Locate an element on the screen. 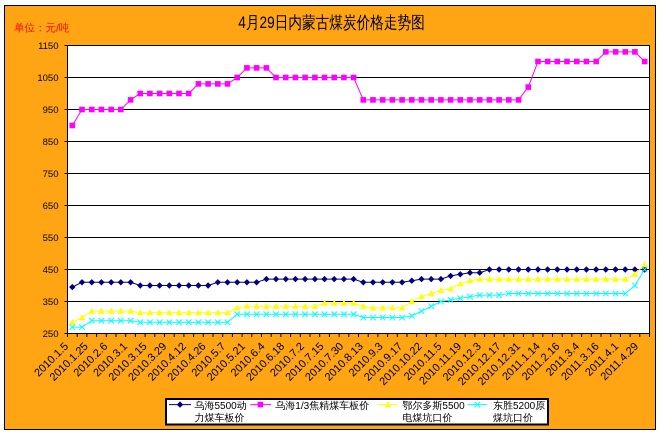 This screenshot has height=434, width=662. svg-text: 750 is located at coordinates (51, 174).